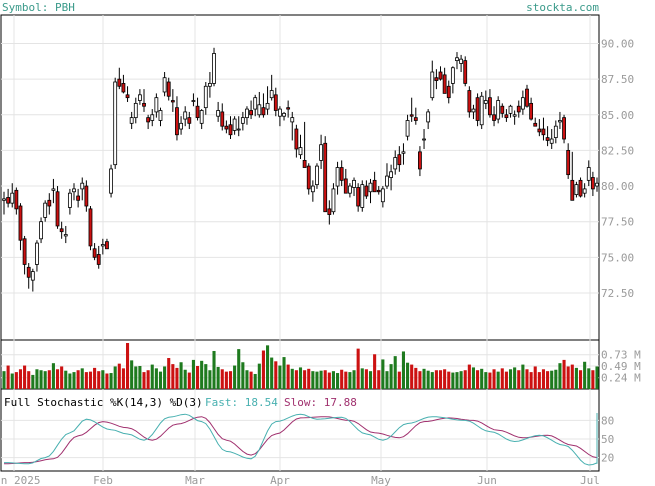 This screenshot has width=655, height=486. Describe the element at coordinates (590, 480) in the screenshot. I see `date-tick-label: Jul` at that location.